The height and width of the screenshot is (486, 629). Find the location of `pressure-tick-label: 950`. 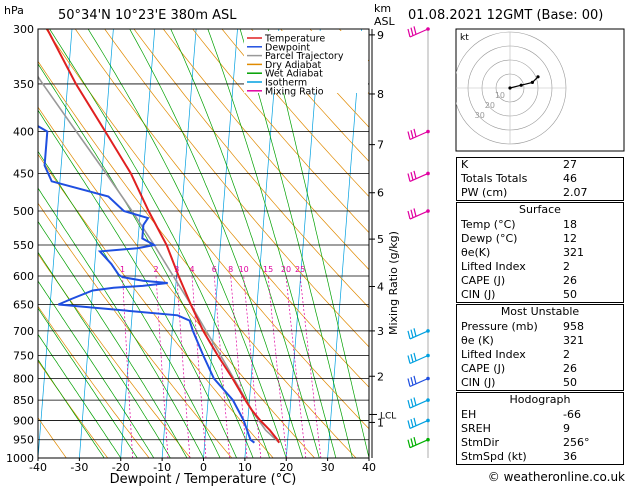

pressure-tick-label: 950 is located at coordinates (23, 440).